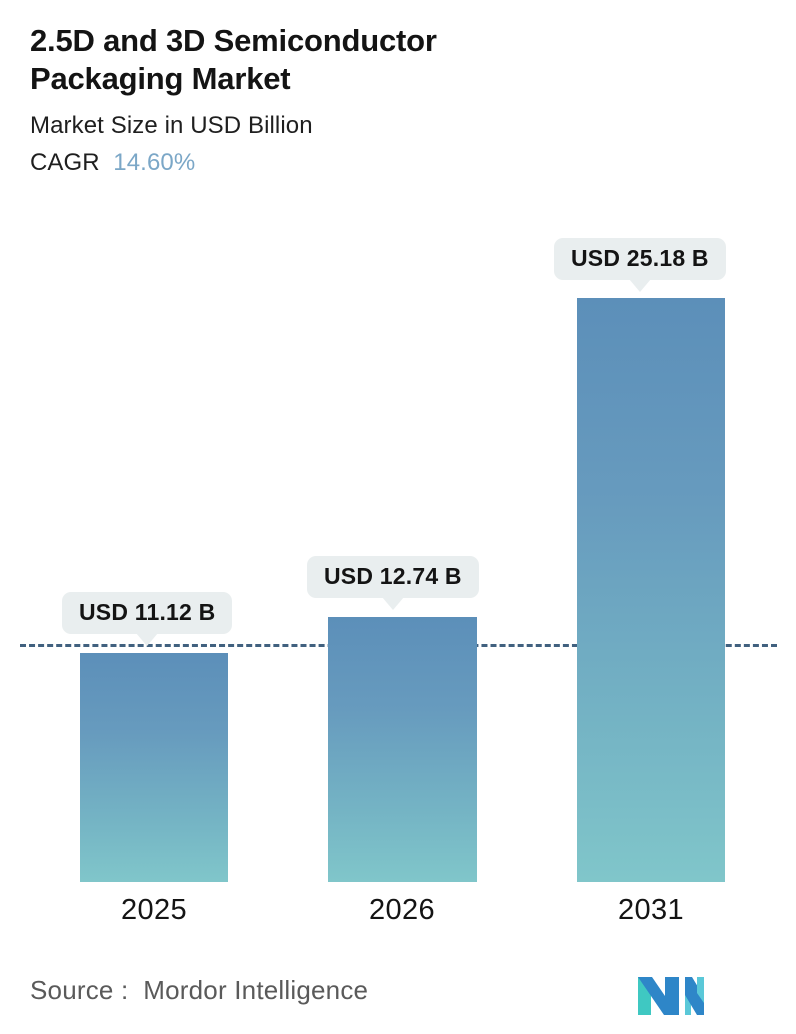 The image size is (796, 1034). I want to click on bar-2026, so click(402, 749).